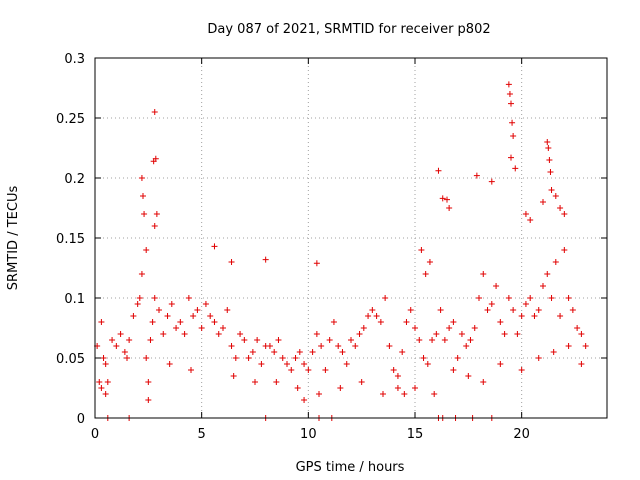 The image size is (640, 480). Describe the element at coordinates (13, 238) in the screenshot. I see `y-axis-label: SRMTID / TECUs` at that location.